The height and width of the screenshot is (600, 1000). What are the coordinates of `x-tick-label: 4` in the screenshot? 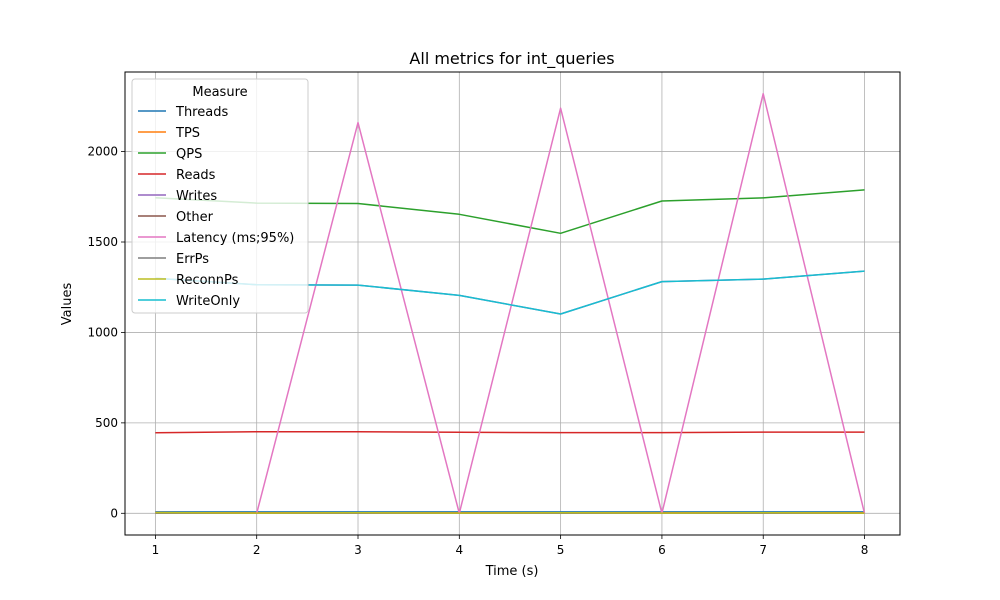 It's located at (459, 550).